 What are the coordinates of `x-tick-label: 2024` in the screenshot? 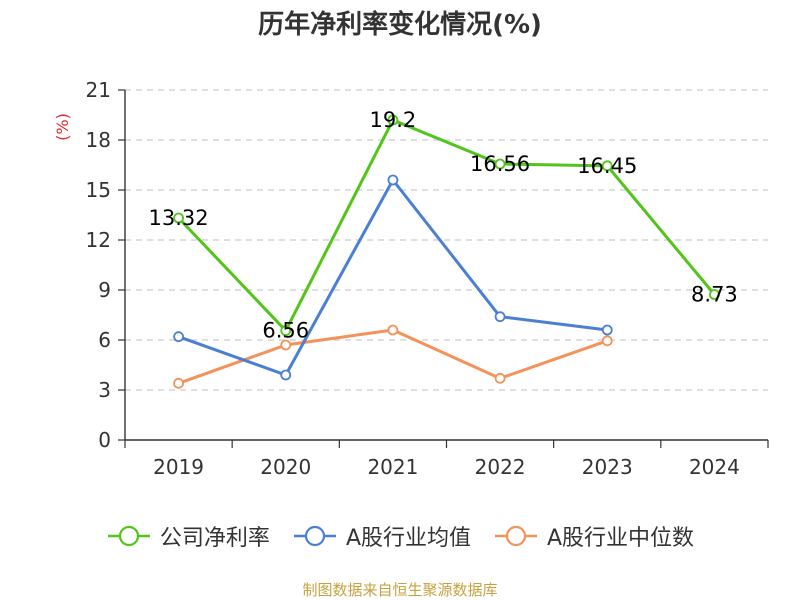 It's located at (714, 467).